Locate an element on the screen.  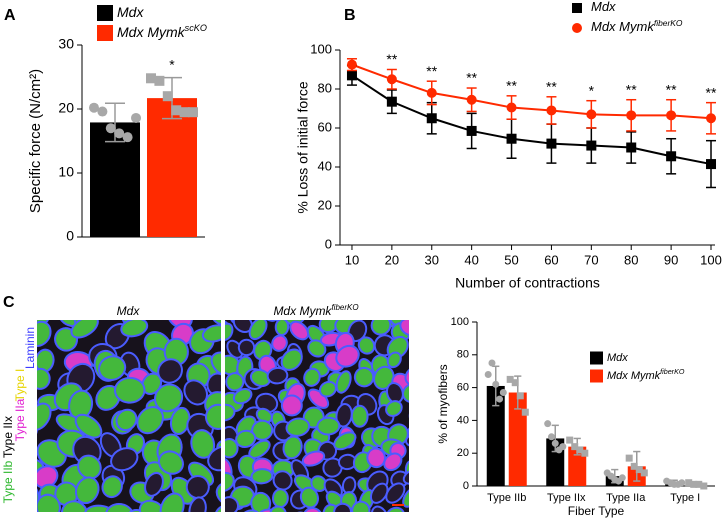
legend-name: Mdx Mymk is located at coordinates (634, 376).